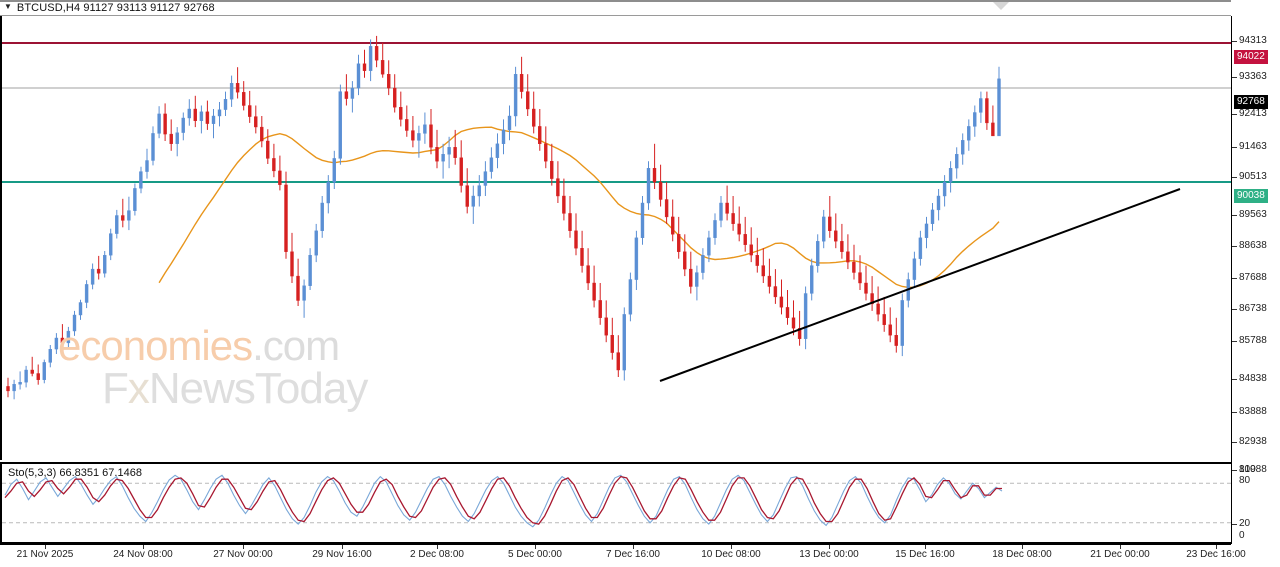  Describe the element at coordinates (1253, 378) in the screenshot. I see `price-tick-label: 84838` at that location.